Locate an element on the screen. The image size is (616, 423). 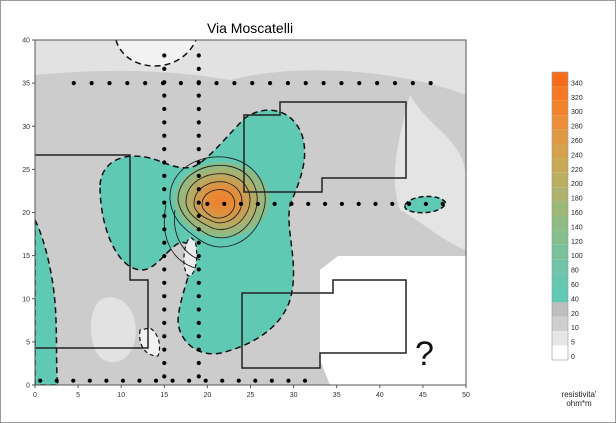
bubble-low is located at coordinates (150, 342).